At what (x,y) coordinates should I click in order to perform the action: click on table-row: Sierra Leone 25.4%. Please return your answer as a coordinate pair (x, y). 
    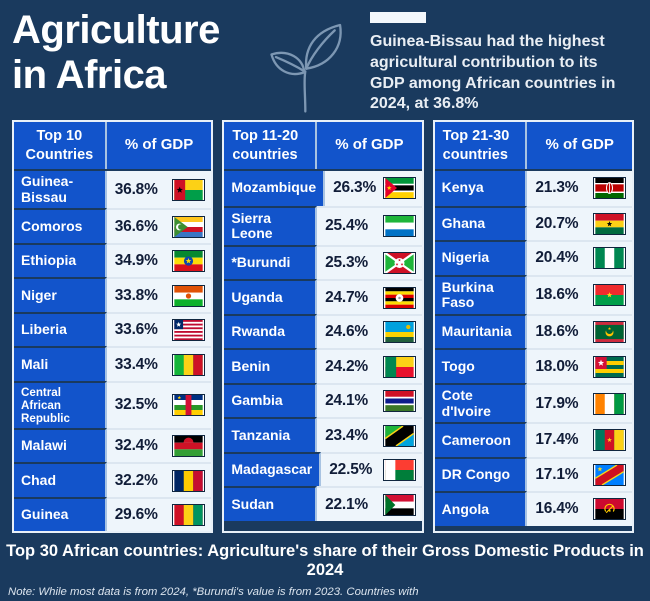
    Looking at the image, I should click on (323, 225).